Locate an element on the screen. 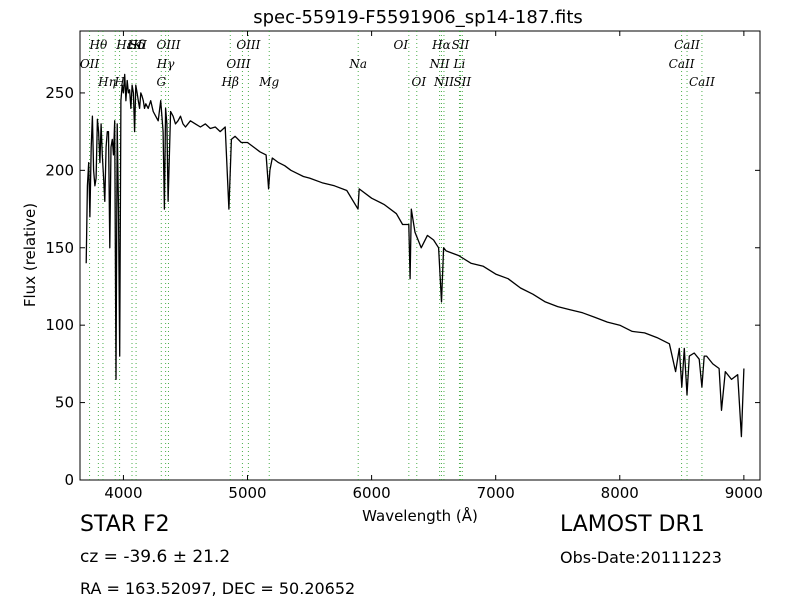 The image size is (800, 600). spectral-line-label: Hα is located at coordinates (441, 45).